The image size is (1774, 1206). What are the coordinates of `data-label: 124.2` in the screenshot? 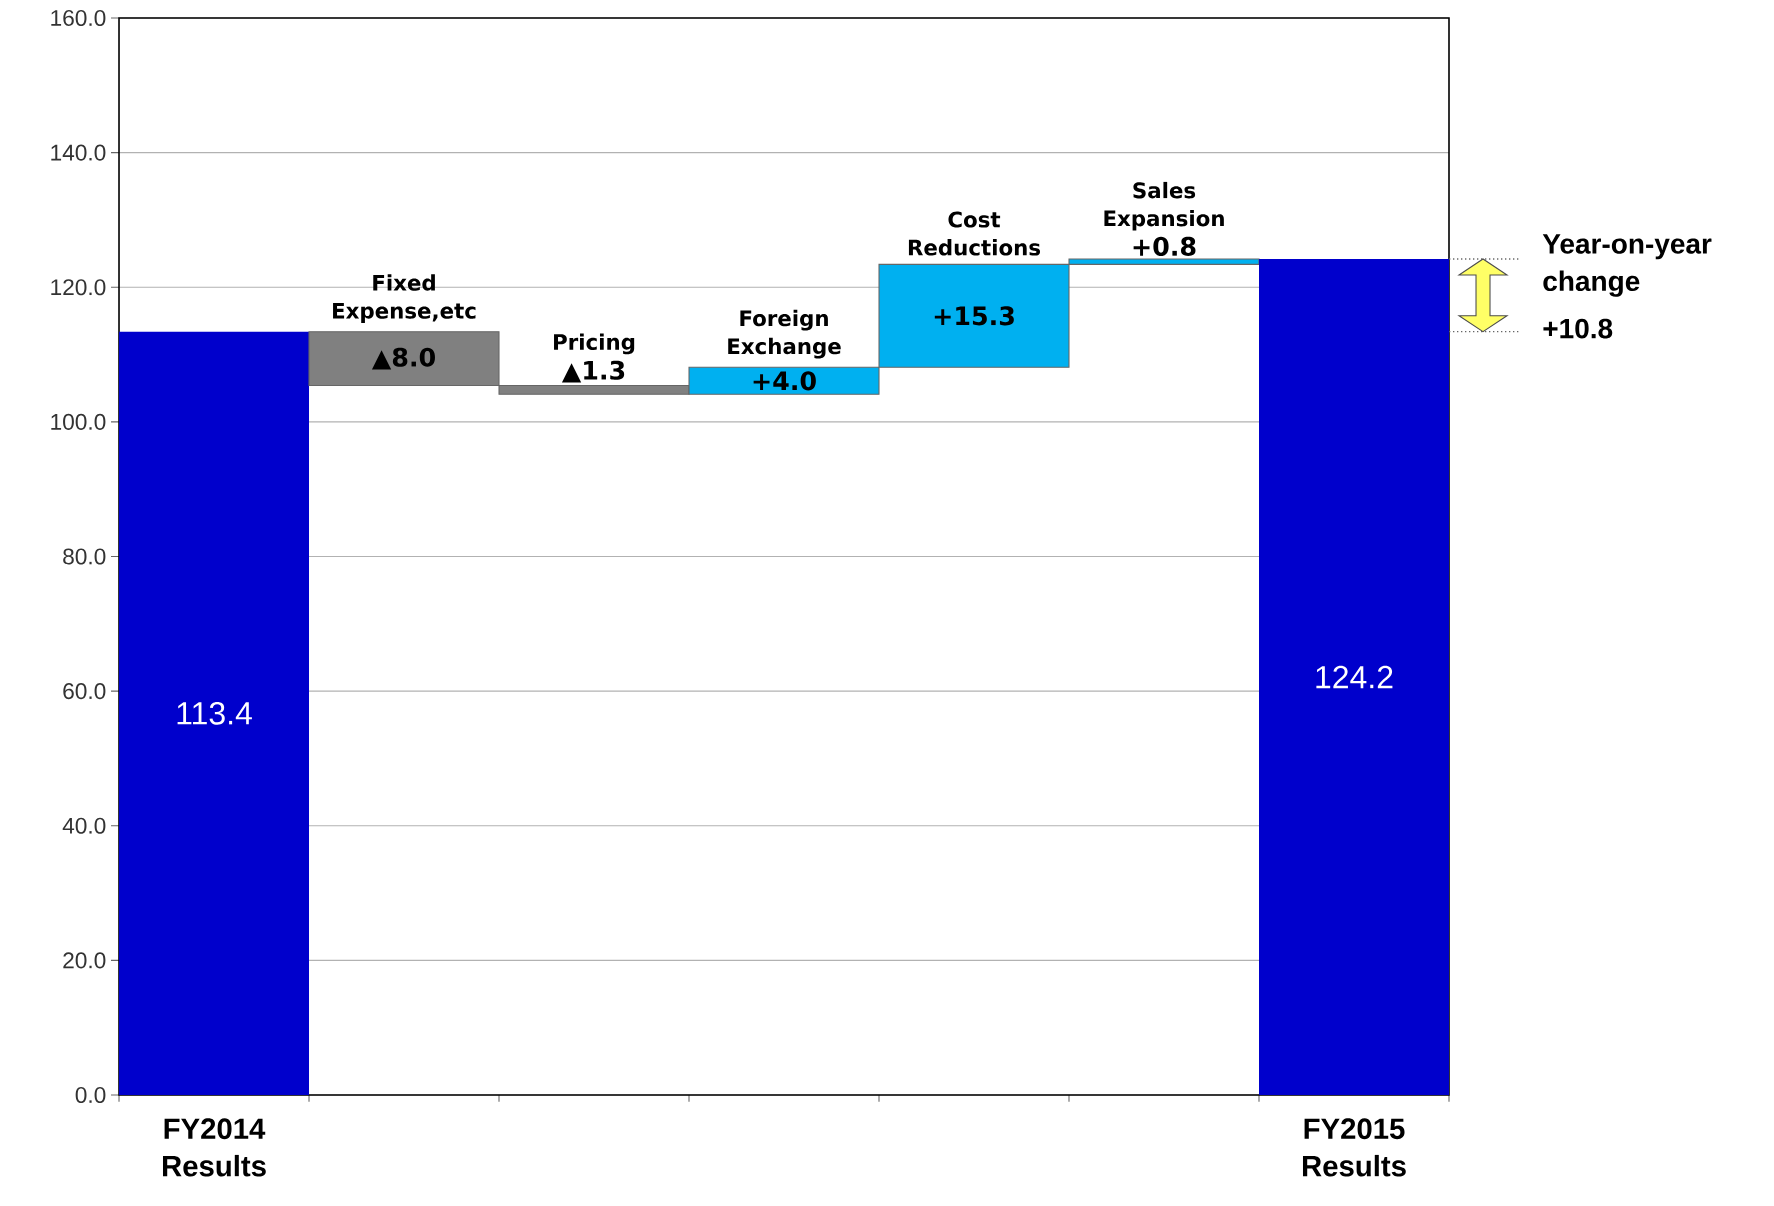 It's located at (1354, 677).